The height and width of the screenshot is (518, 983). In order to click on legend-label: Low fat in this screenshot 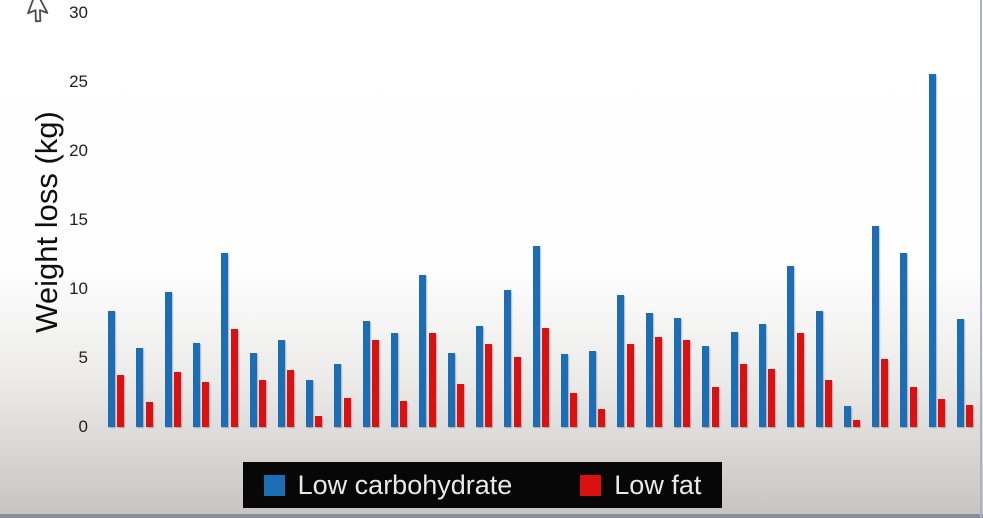, I will do `click(658, 484)`.